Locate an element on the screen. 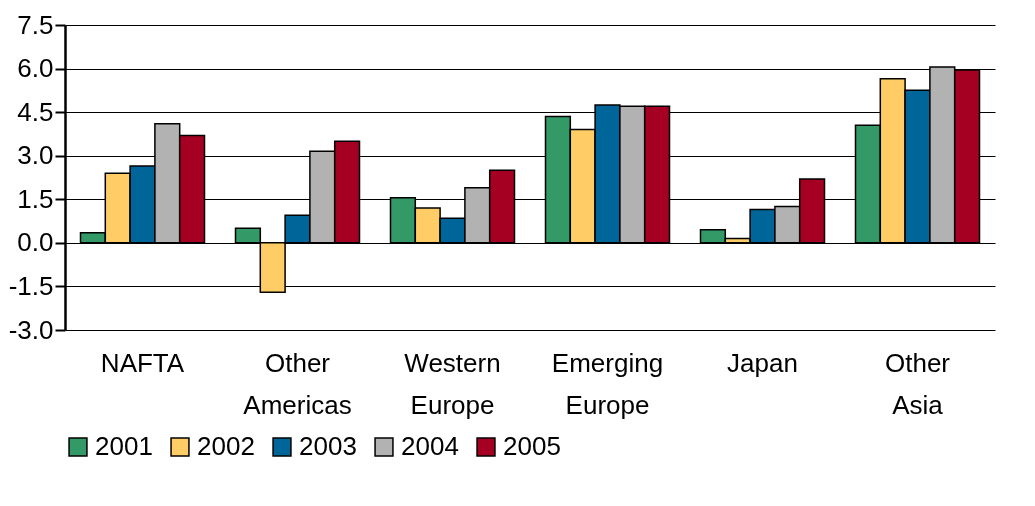  legend-label: 2005 is located at coordinates (532, 446).